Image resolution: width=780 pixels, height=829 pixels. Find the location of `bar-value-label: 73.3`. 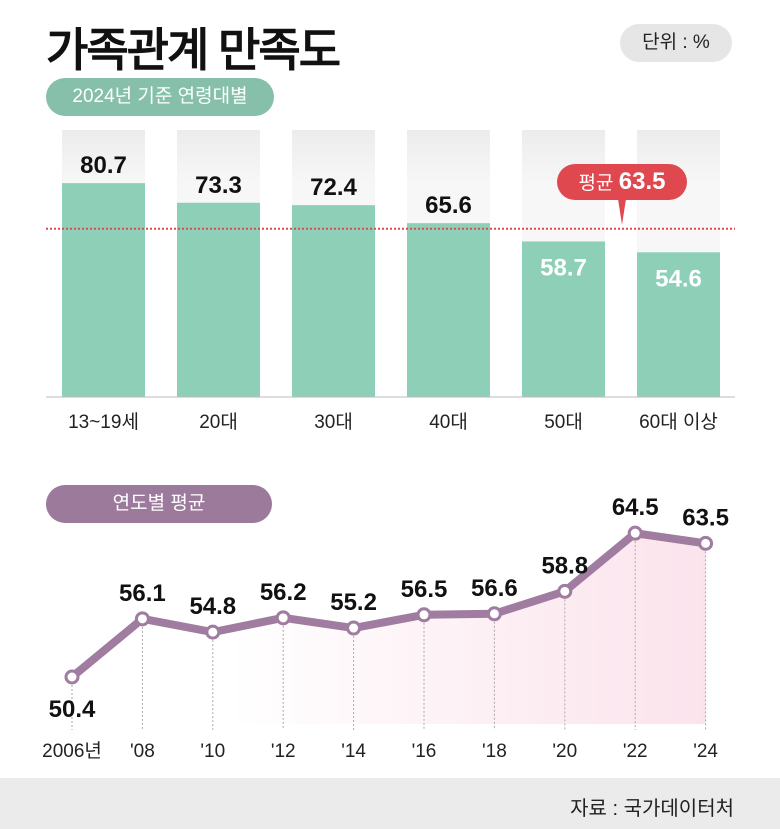

bar-value-label: 73.3 is located at coordinates (218, 185).